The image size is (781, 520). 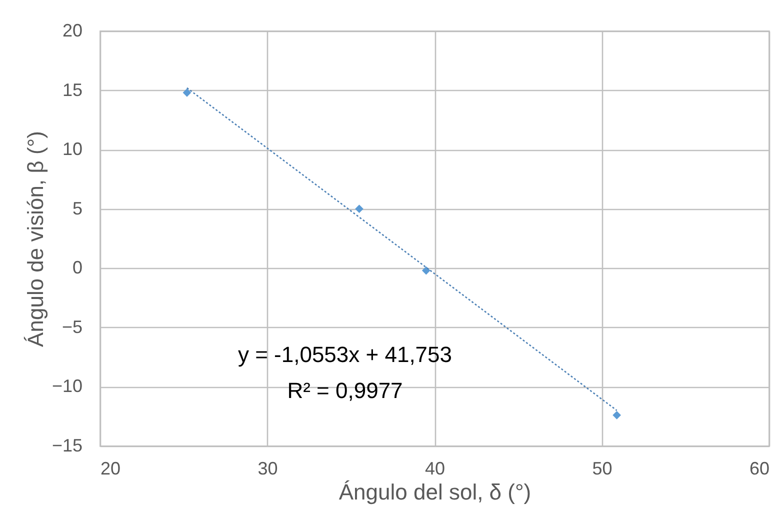 What do you see at coordinates (110, 468) in the screenshot?
I see `x-tick-label: 20` at bounding box center [110, 468].